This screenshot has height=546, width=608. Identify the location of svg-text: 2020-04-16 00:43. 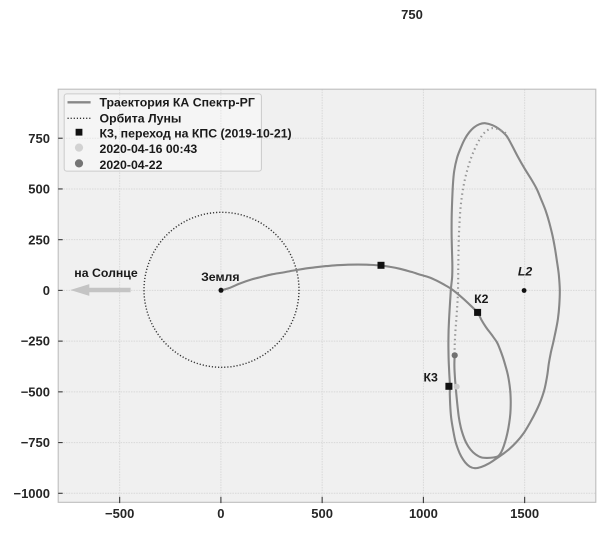
(149, 149).